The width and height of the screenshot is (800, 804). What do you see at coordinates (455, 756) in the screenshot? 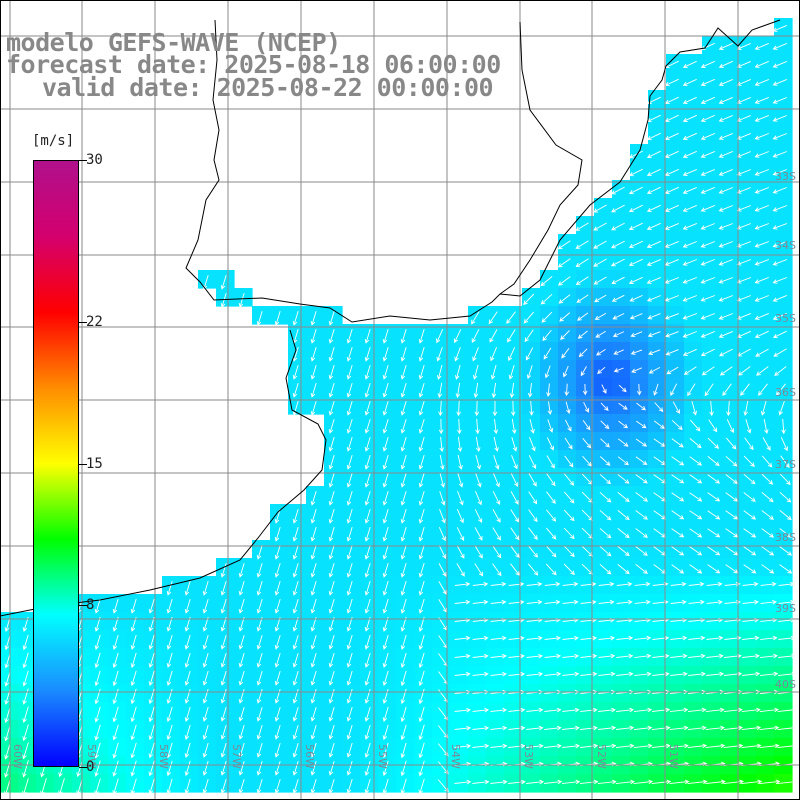
I see `longitude-label: 54W` at bounding box center [455, 756].